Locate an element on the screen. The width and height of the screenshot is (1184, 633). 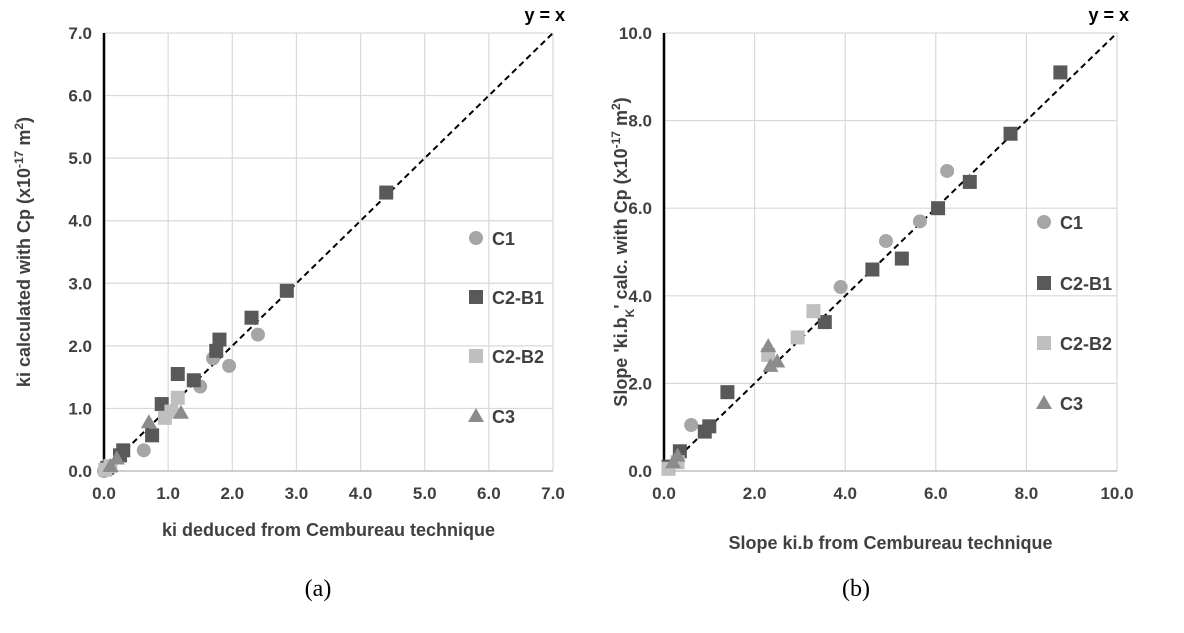
x-tick-label: 1.0 is located at coordinates (168, 493).